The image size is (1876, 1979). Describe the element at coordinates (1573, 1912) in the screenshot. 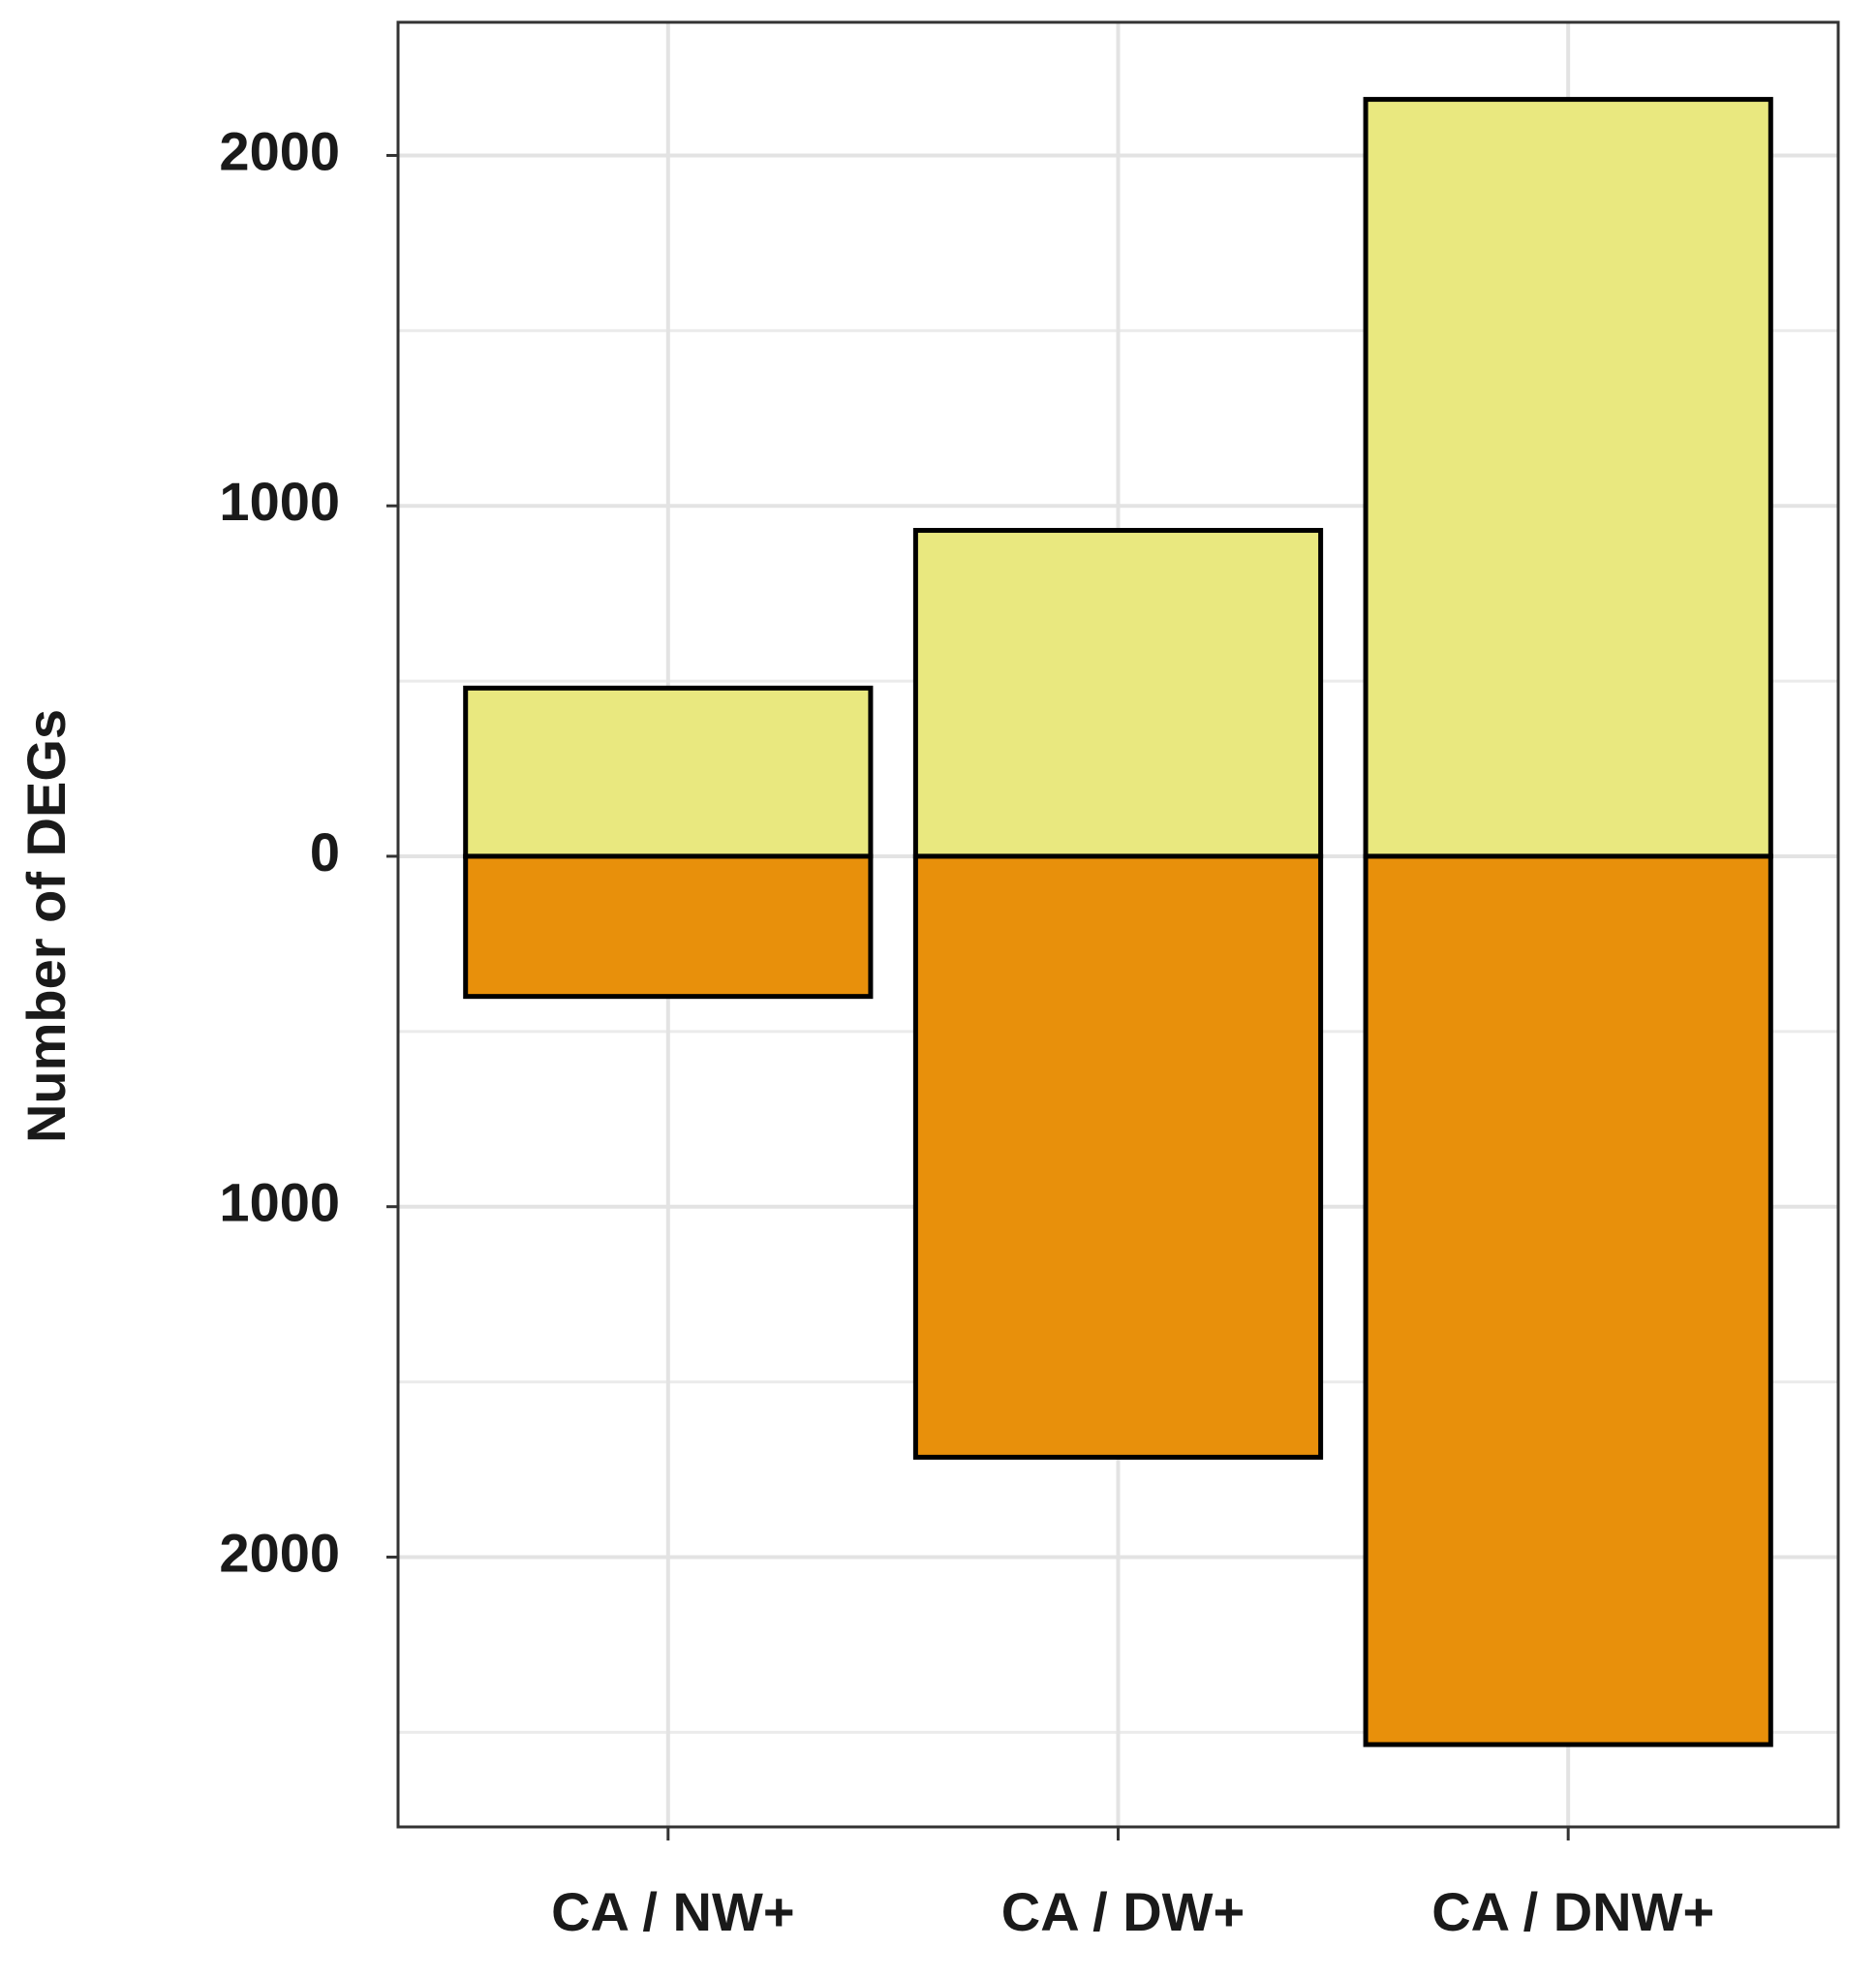

I see `x-tick-label: CA / DNW+` at that location.